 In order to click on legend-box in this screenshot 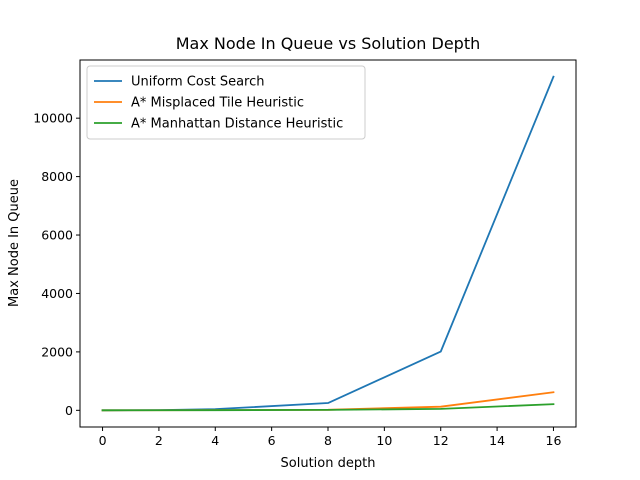, I will do `click(226, 102)`.